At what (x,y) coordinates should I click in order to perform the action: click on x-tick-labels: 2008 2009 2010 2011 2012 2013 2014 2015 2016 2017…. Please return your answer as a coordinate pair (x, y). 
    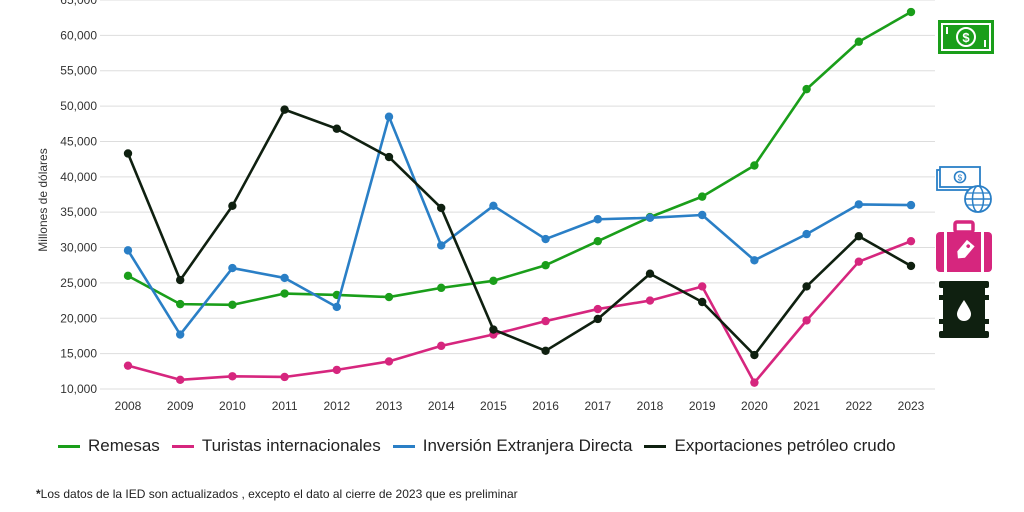
    Looking at the image, I should click on (520, 406).